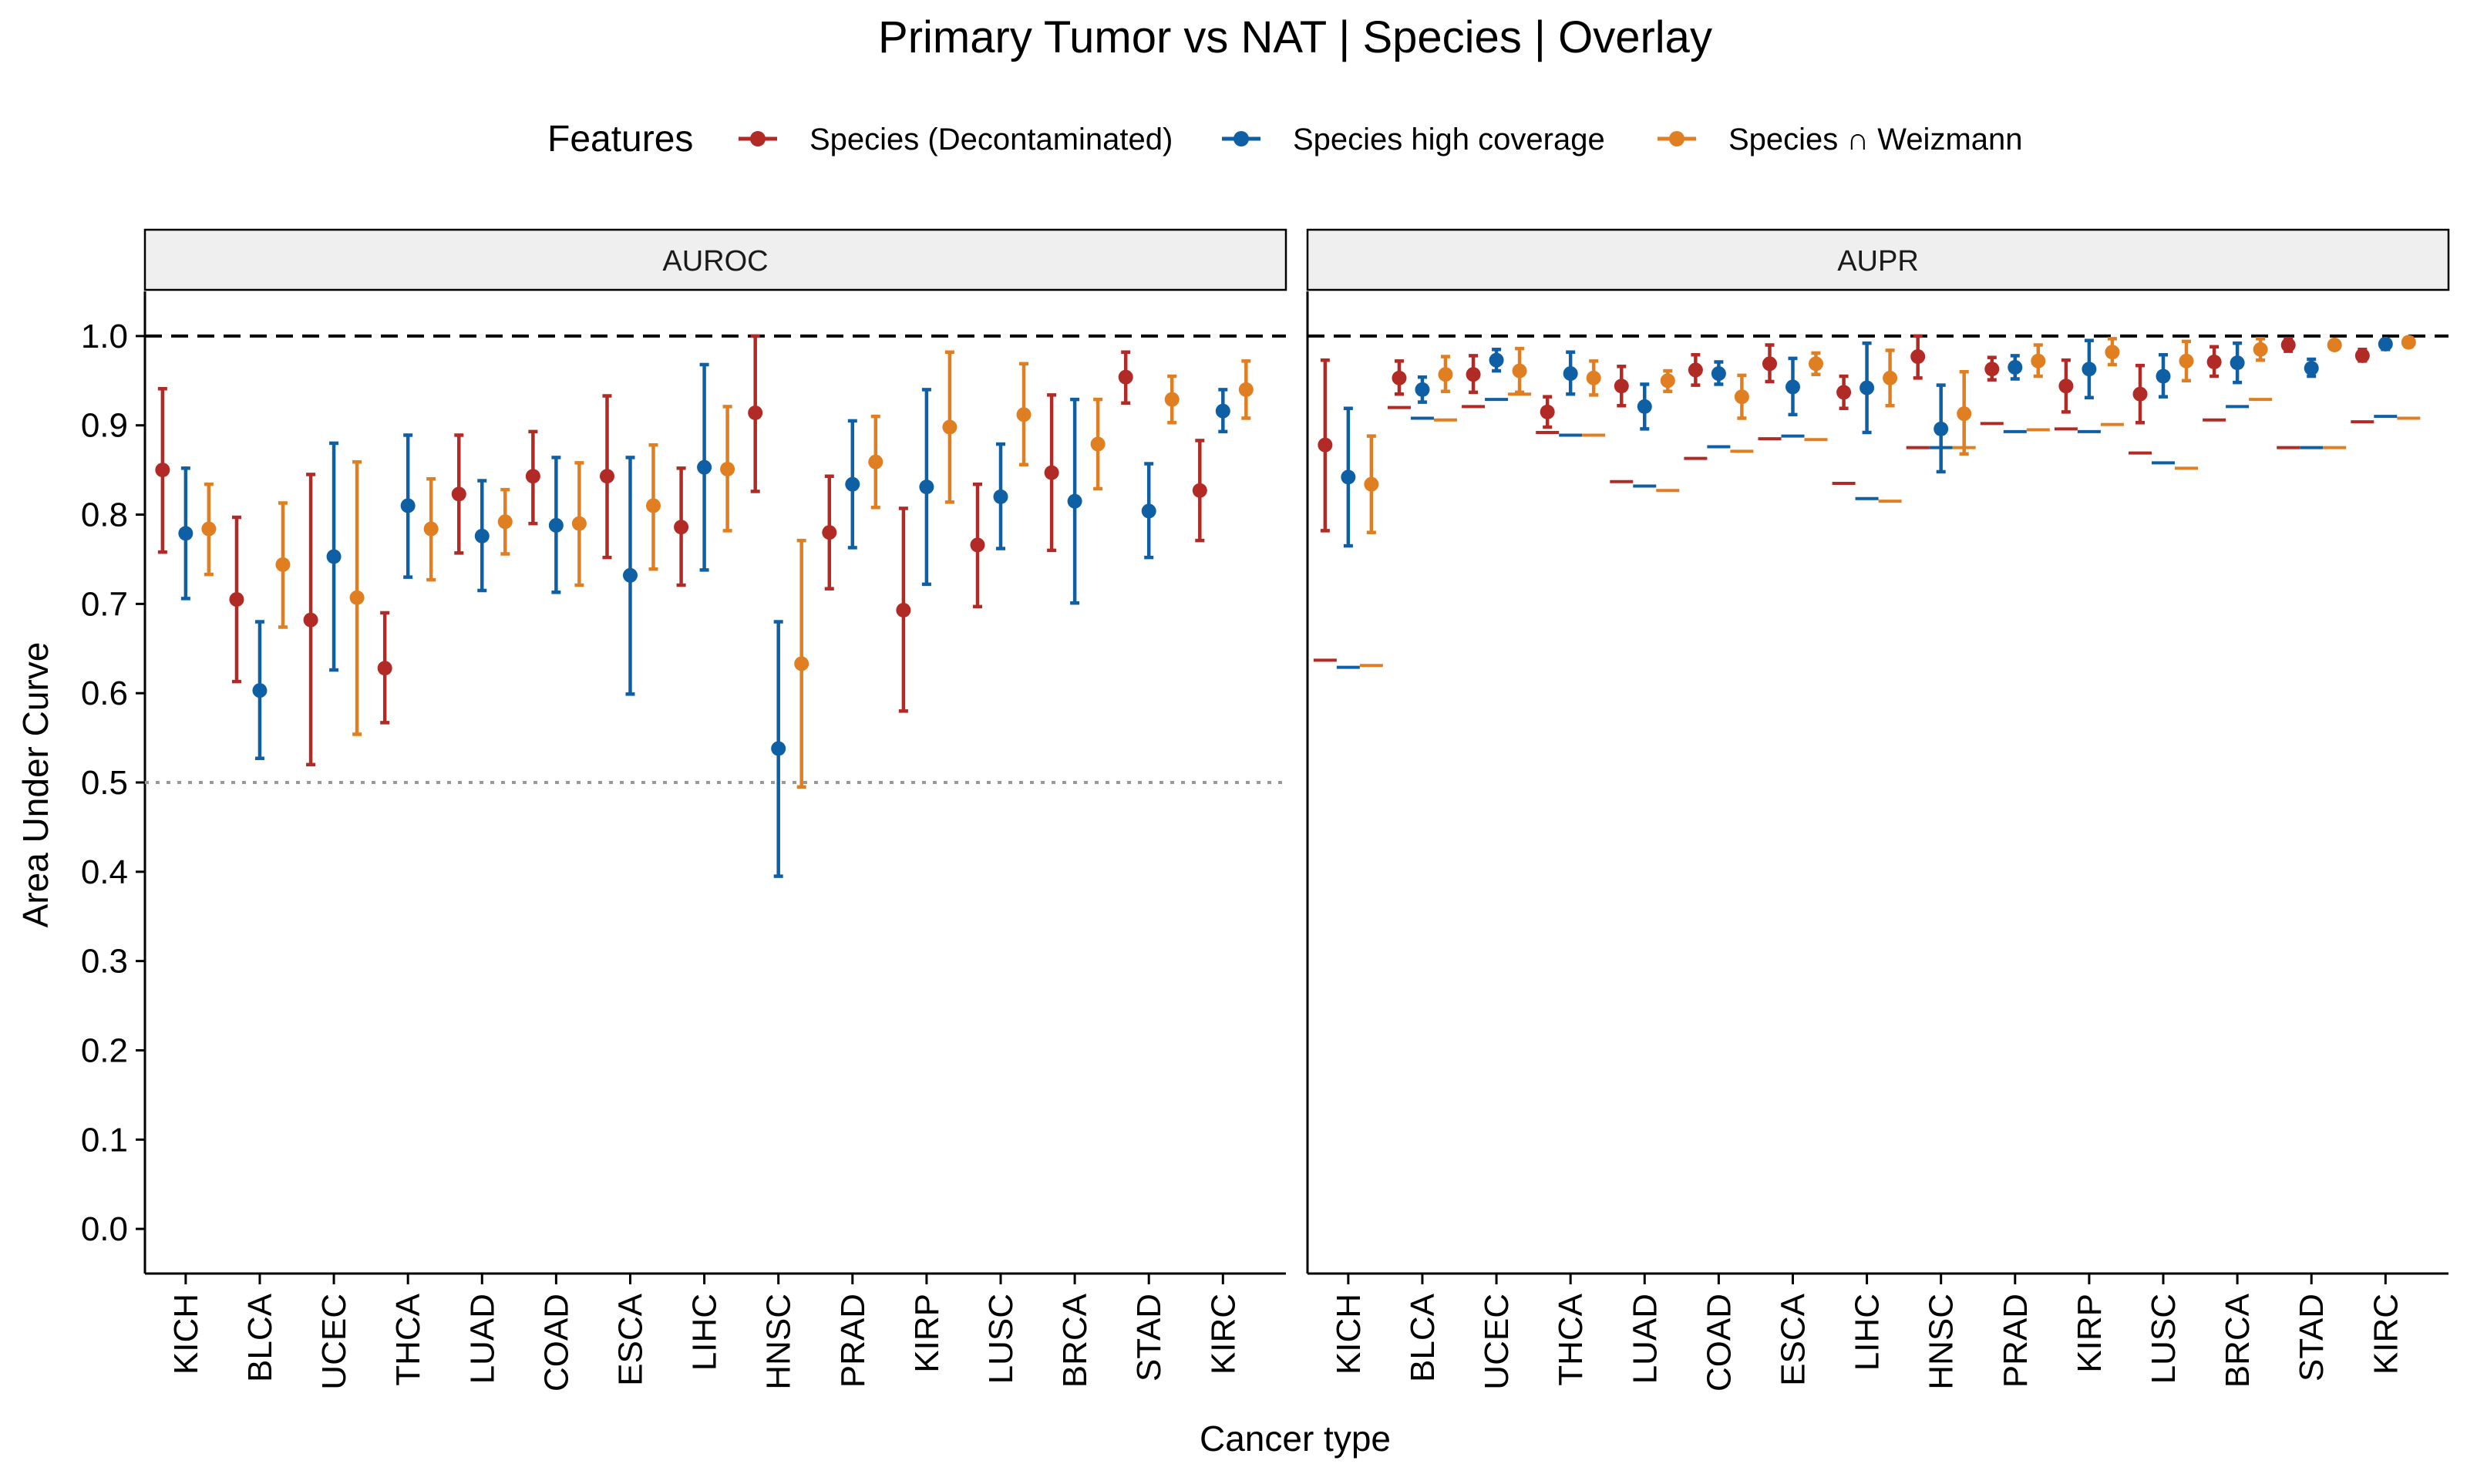  What do you see at coordinates (956, 140) in the screenshot?
I see `legend-item: Species (Decontaminated)` at bounding box center [956, 140].